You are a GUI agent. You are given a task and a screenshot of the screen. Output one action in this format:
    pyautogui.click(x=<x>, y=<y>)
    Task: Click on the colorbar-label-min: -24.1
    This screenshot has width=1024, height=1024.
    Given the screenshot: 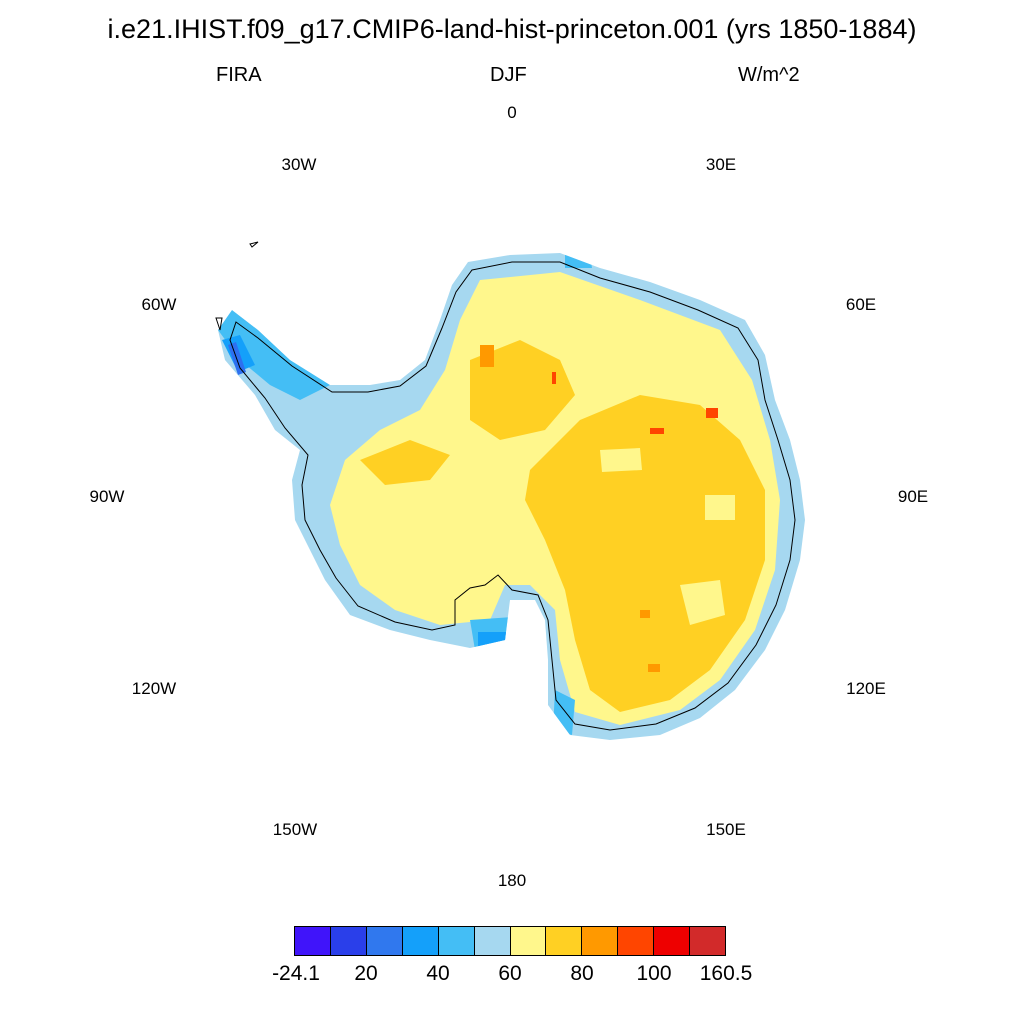 What is the action you would take?
    pyautogui.click(x=296, y=973)
    